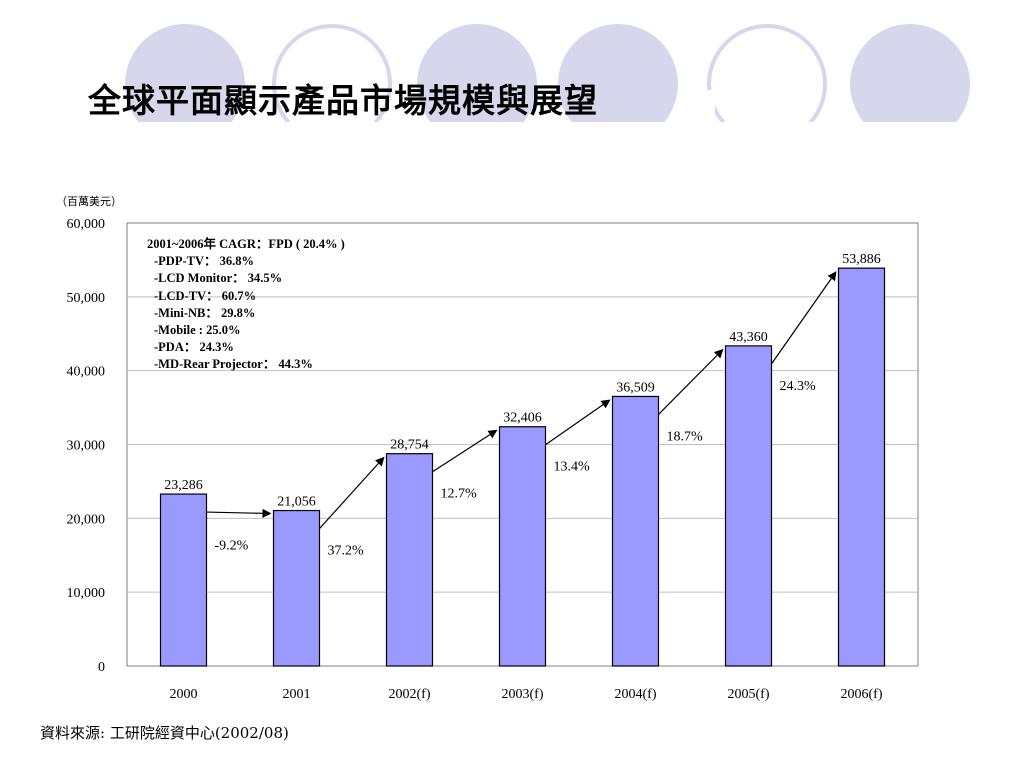 The width and height of the screenshot is (1024, 768). Describe the element at coordinates (86, 224) in the screenshot. I see `y-tick-label: 60,000` at that location.